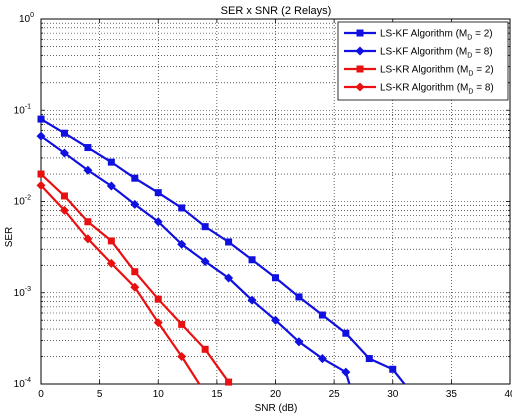 The height and width of the screenshot is (416, 512). I want to click on x-tick-label: 30, so click(393, 394).